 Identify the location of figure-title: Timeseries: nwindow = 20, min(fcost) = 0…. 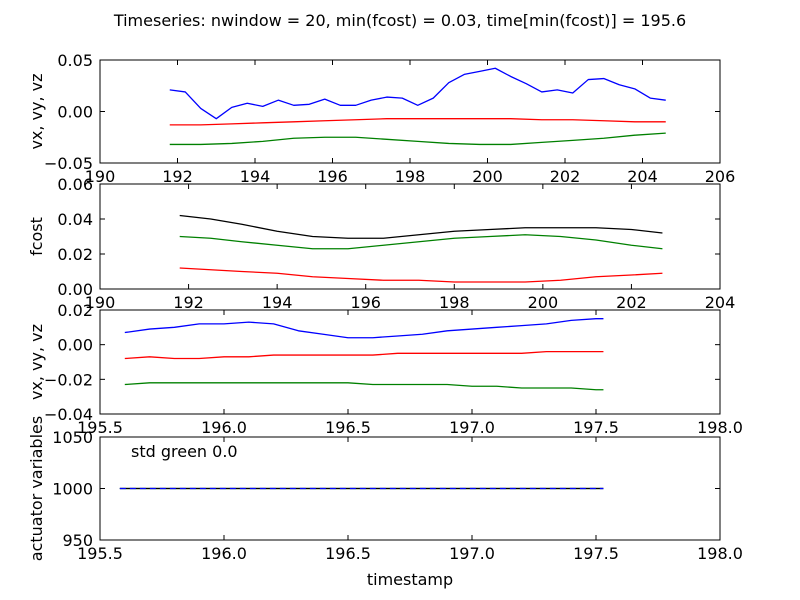
(399, 20).